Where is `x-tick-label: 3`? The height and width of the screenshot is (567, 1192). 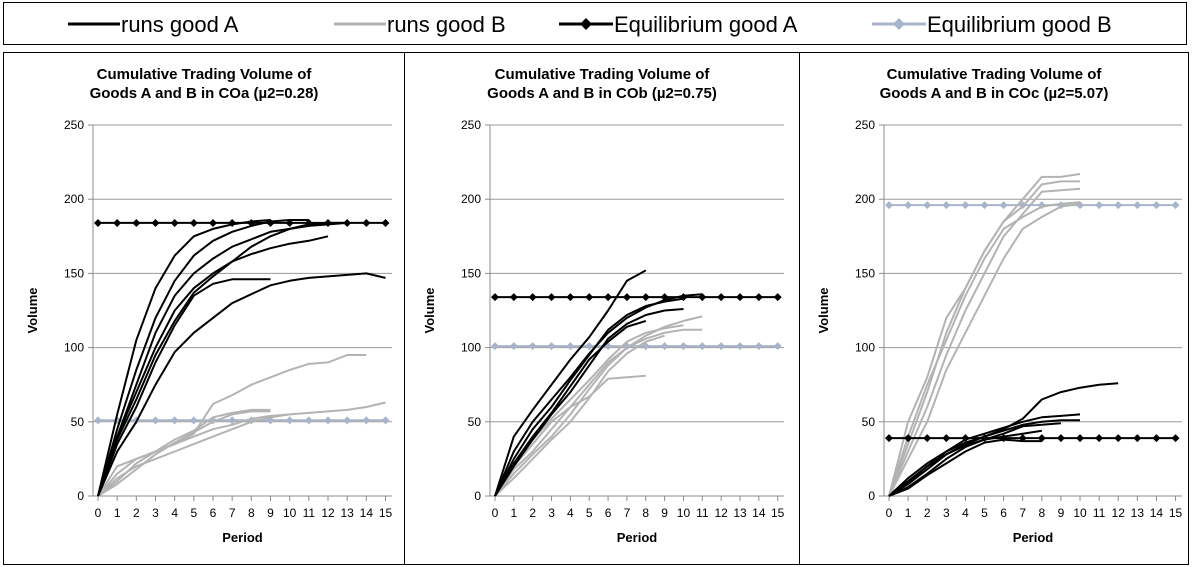
x-tick-label: 3 is located at coordinates (551, 513).